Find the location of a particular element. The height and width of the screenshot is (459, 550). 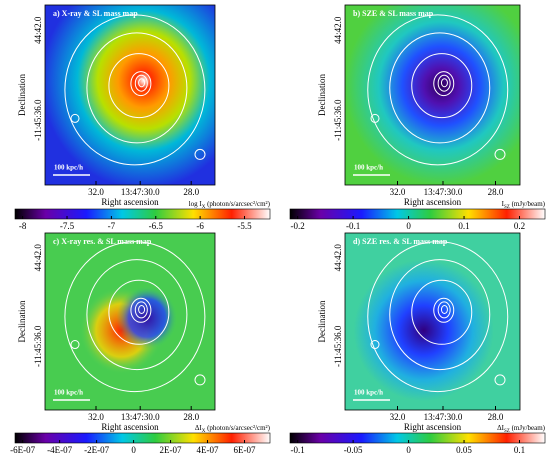

colorbar-tick-label: -2E-07 is located at coordinates (96, 450).